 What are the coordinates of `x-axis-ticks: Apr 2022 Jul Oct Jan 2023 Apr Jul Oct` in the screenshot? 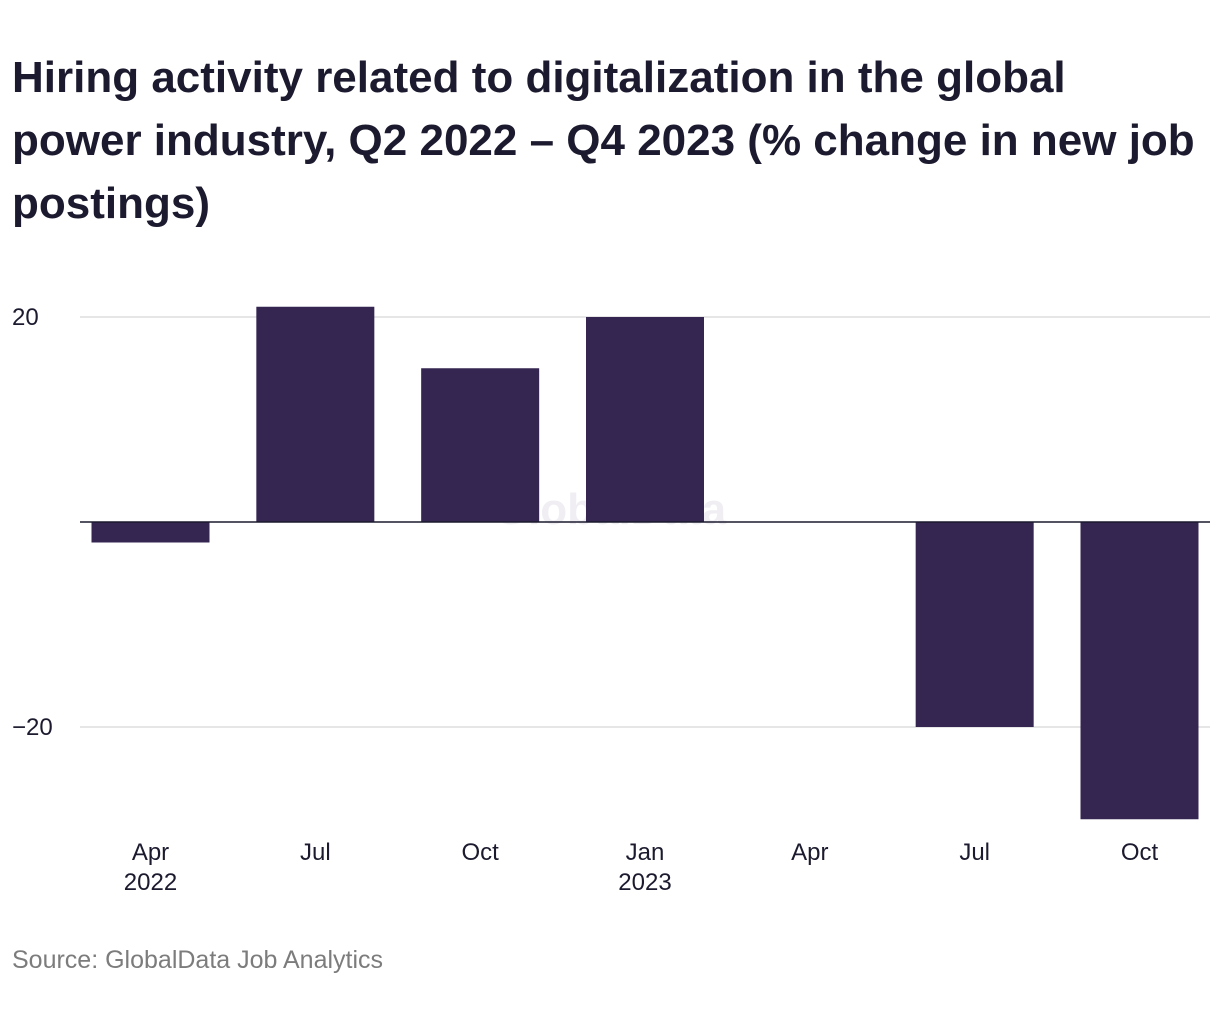 It's located at (641, 867).